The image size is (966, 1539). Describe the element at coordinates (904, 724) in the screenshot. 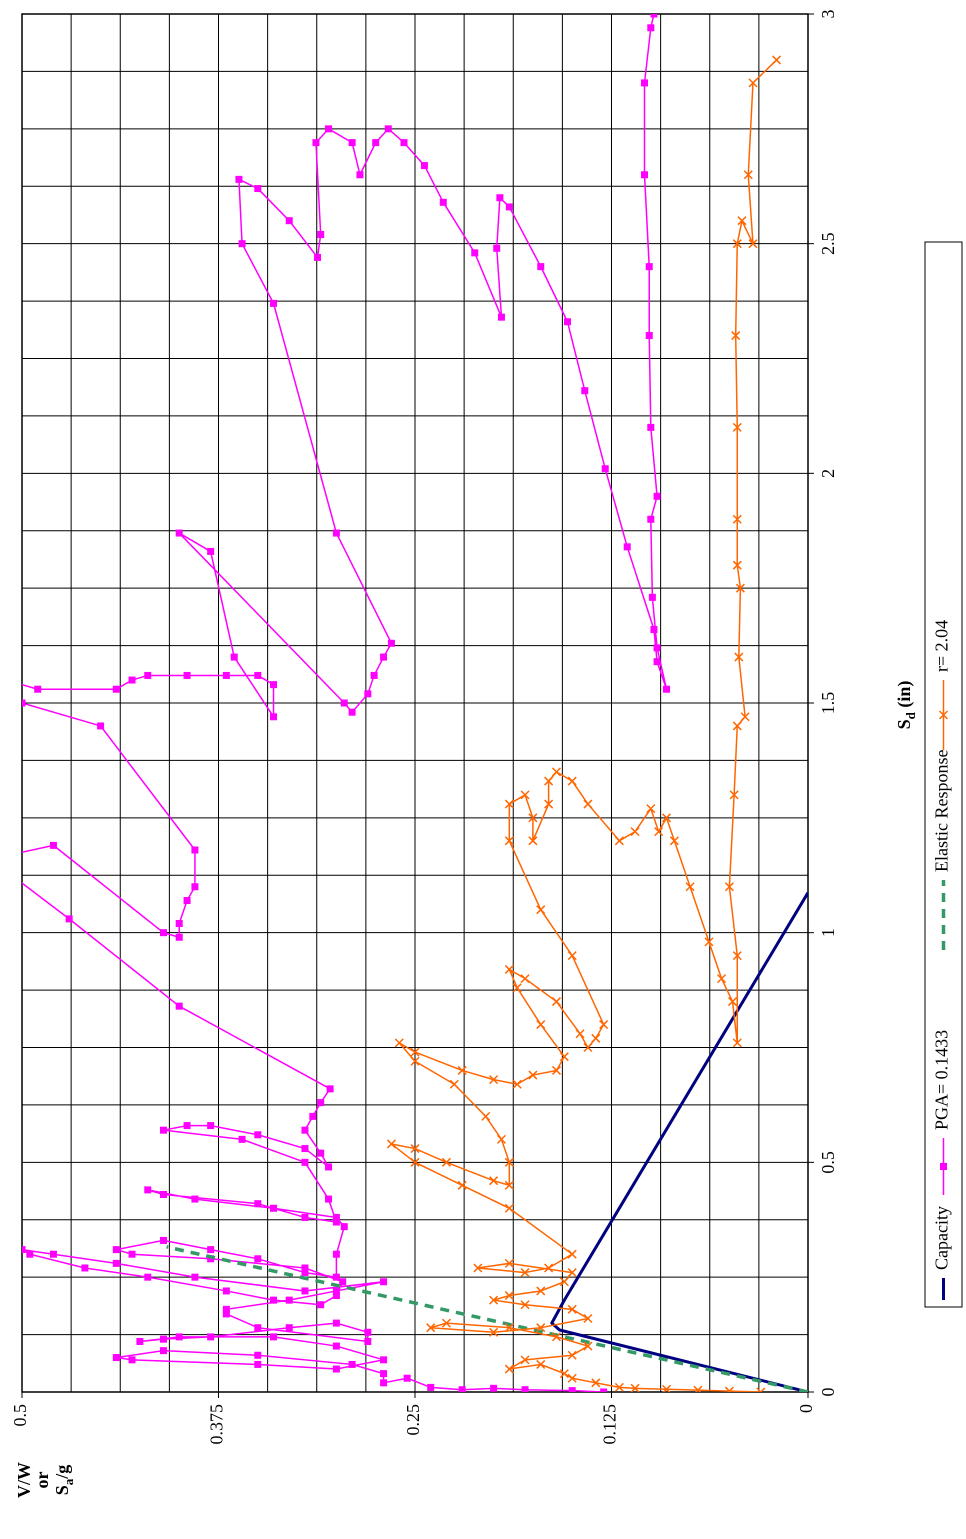

I see `x-axis-title-part: S` at that location.